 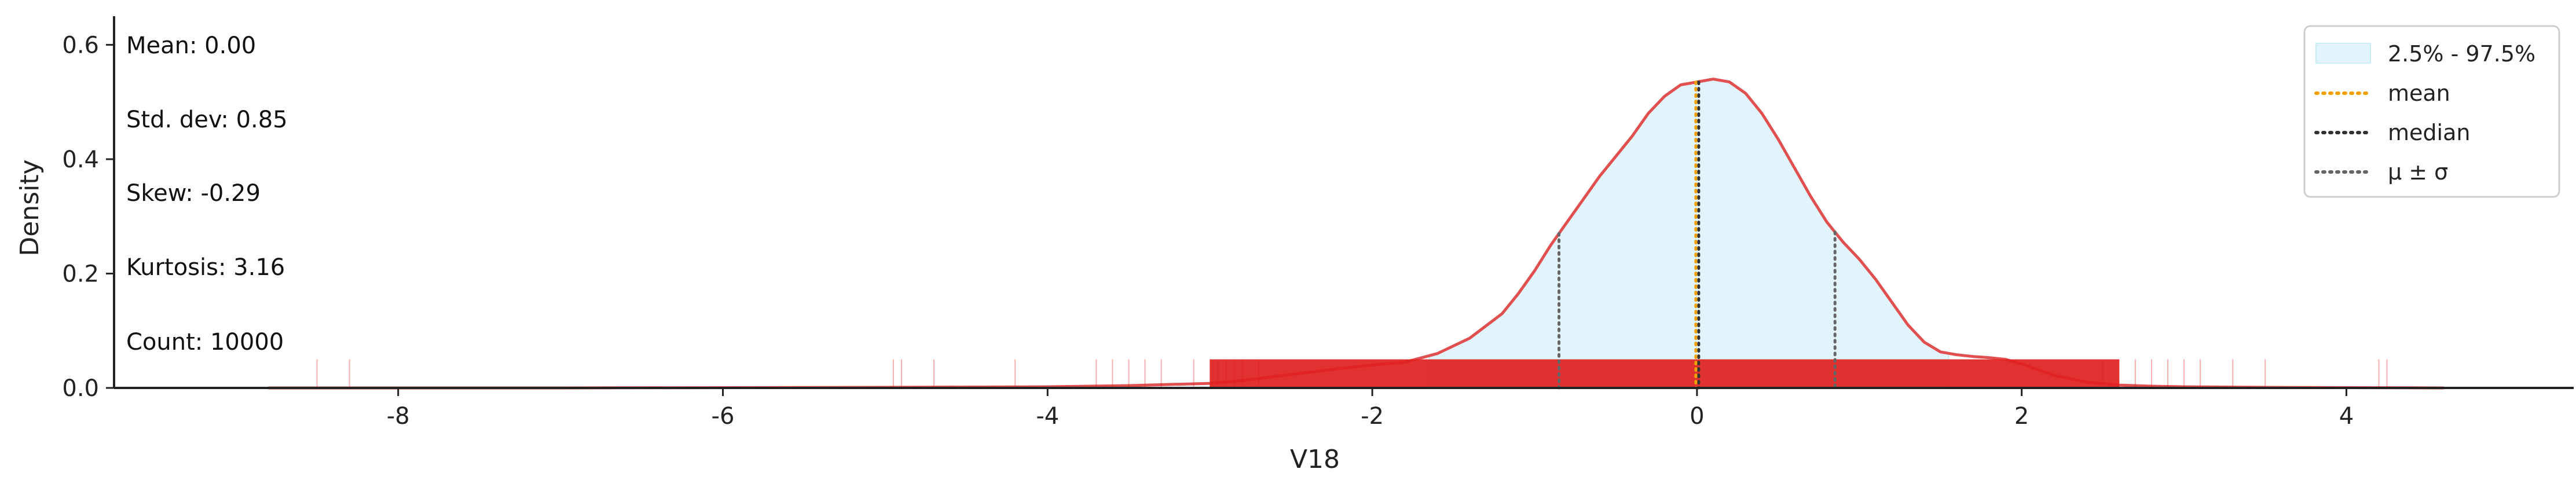 What do you see at coordinates (80, 388) in the screenshot?
I see `y-tick-label: 0.0` at bounding box center [80, 388].